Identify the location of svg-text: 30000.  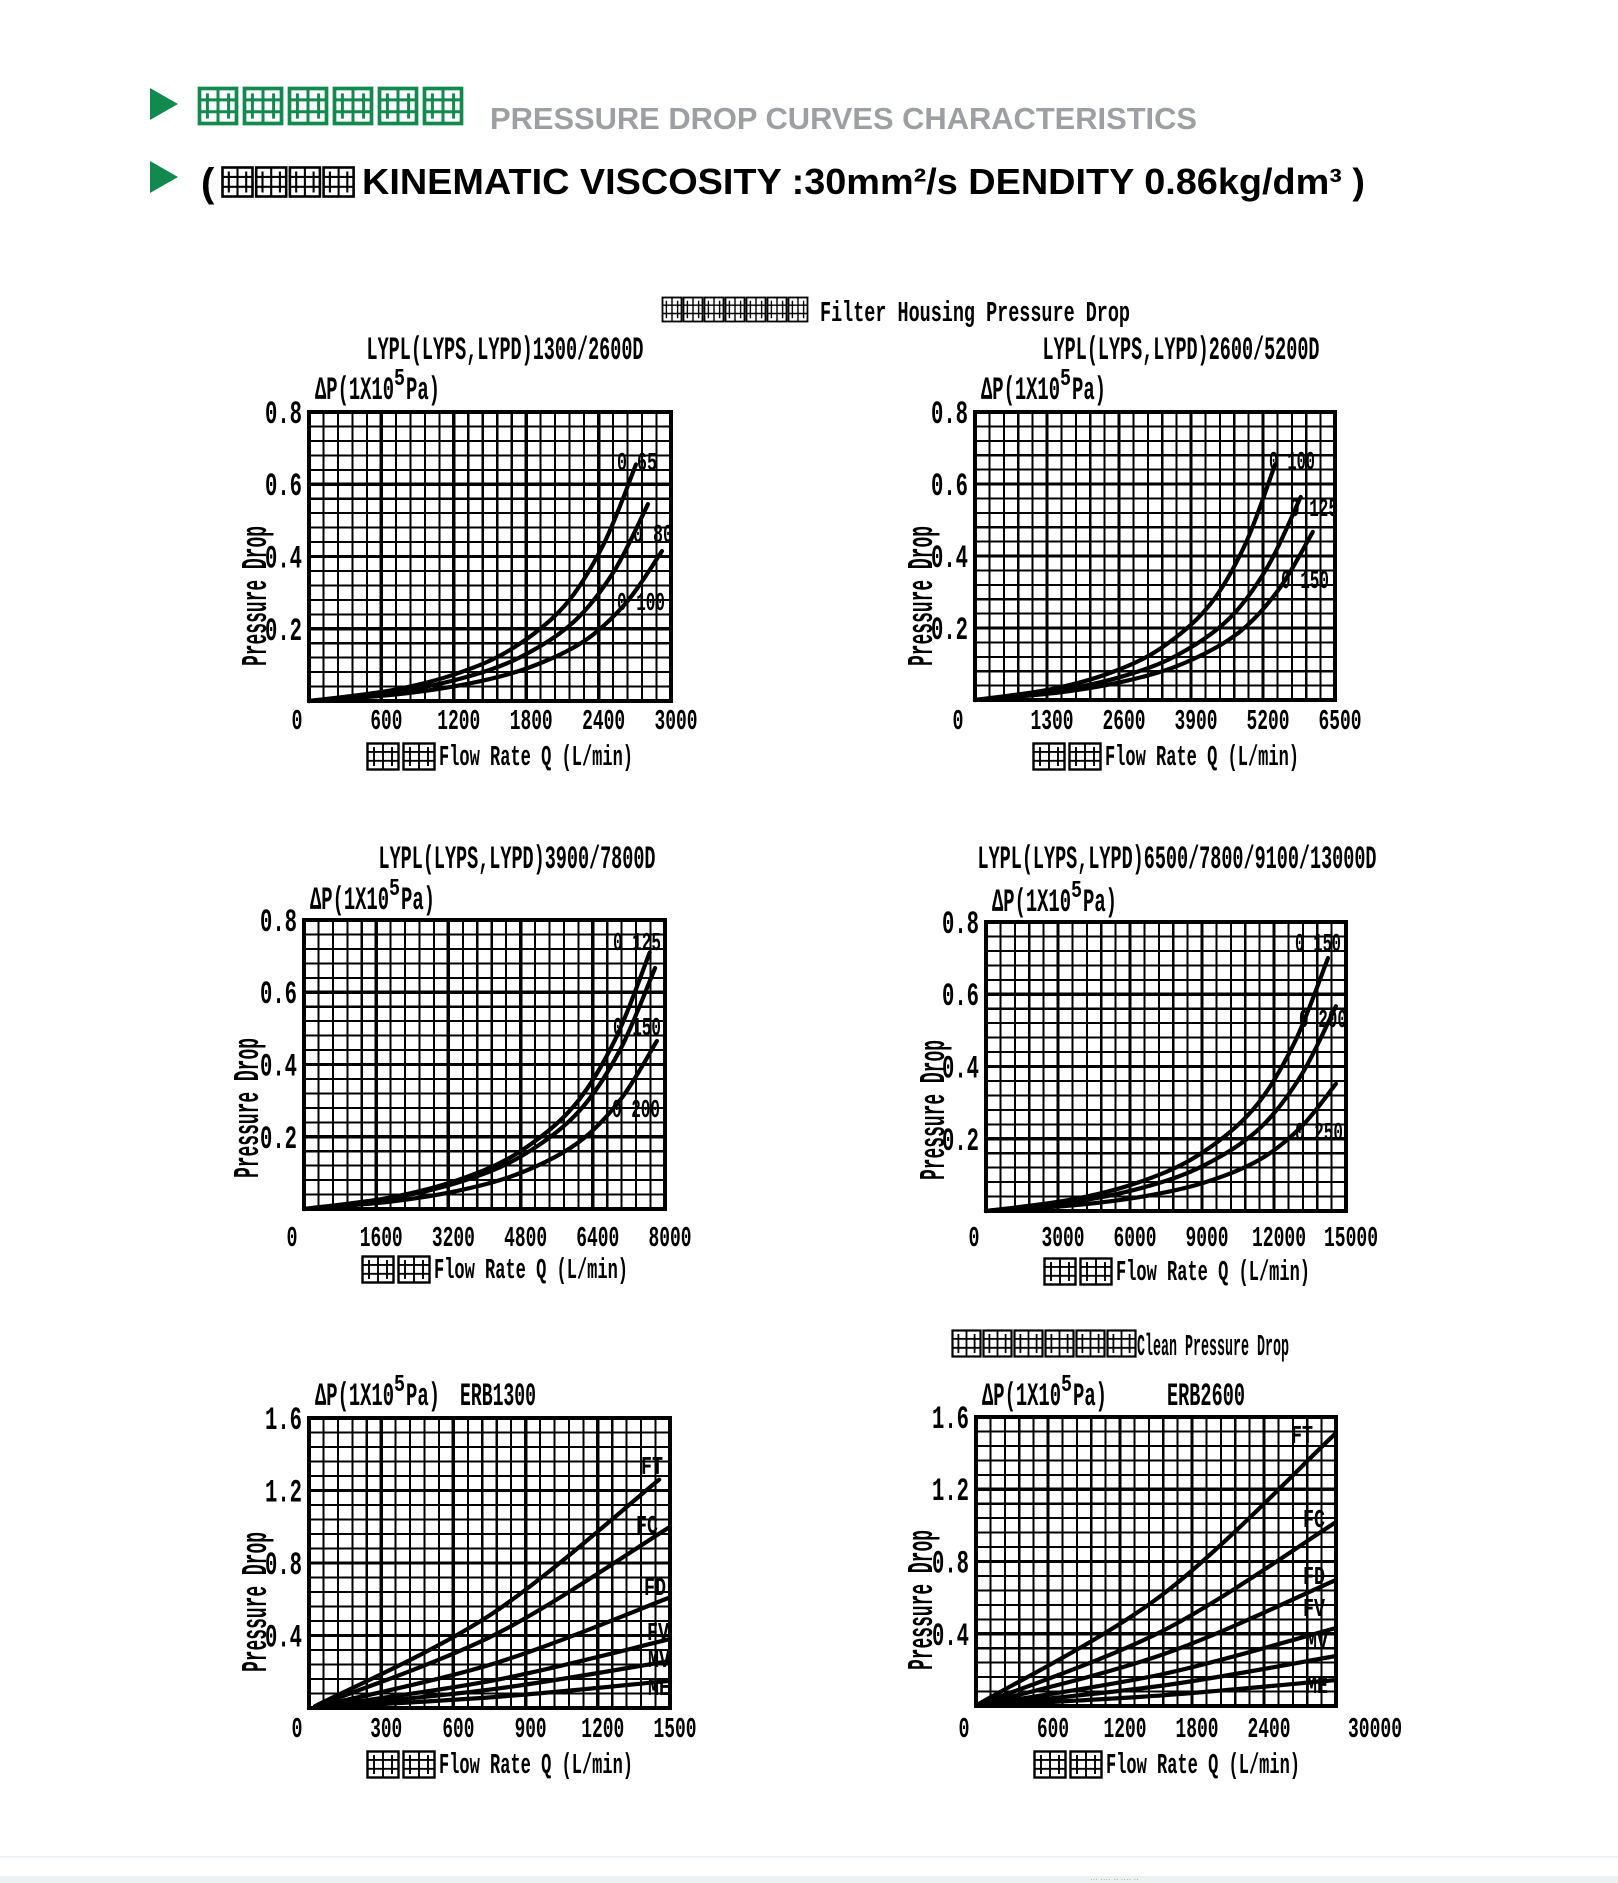
(1375, 1729).